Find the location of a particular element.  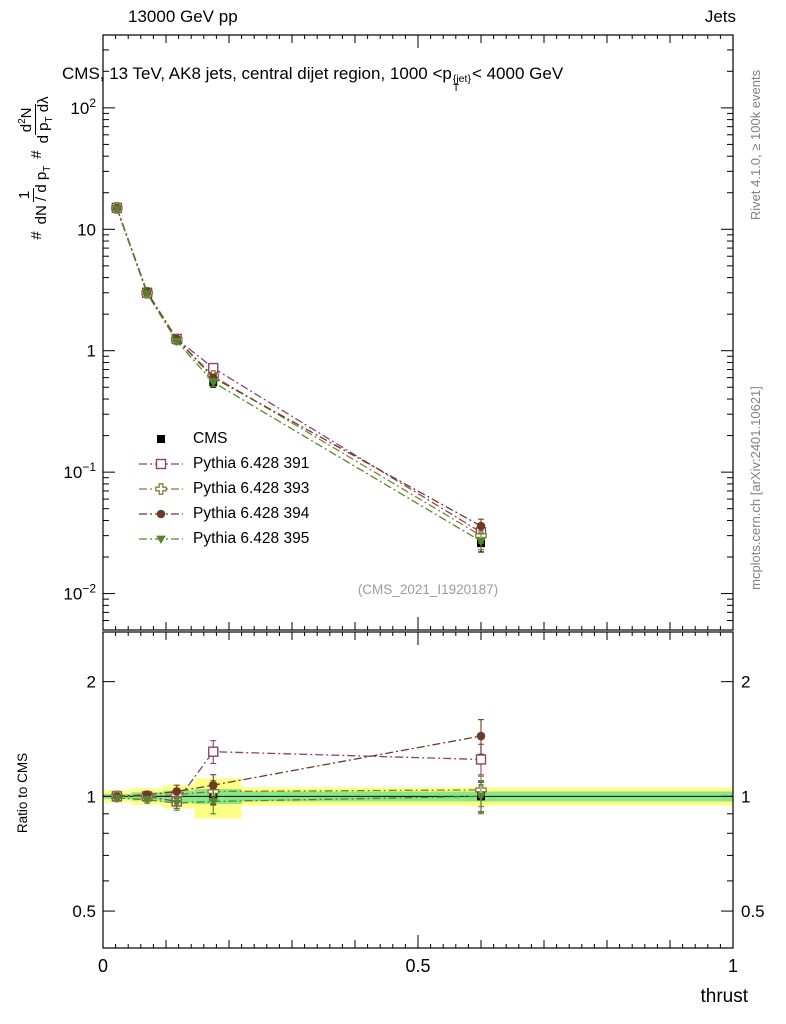

legend-item-cms: CMS is located at coordinates (223, 438).